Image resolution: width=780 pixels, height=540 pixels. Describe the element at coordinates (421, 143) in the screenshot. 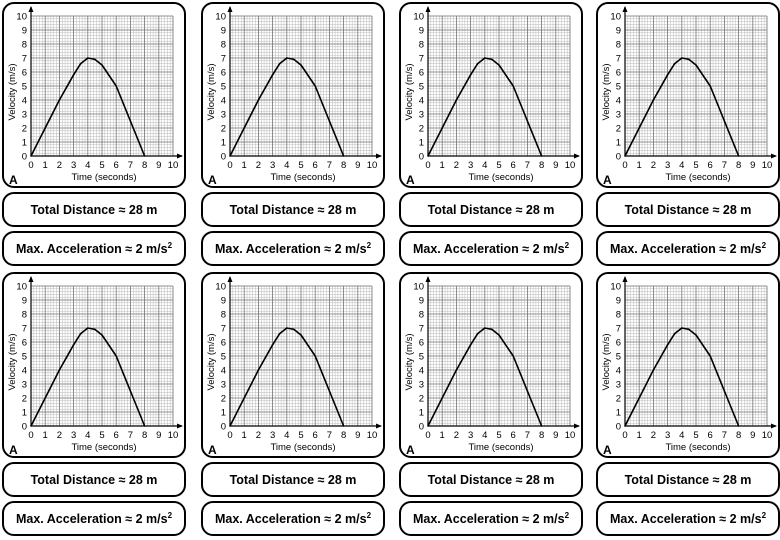

I see `y-tick-label: 1` at that location.